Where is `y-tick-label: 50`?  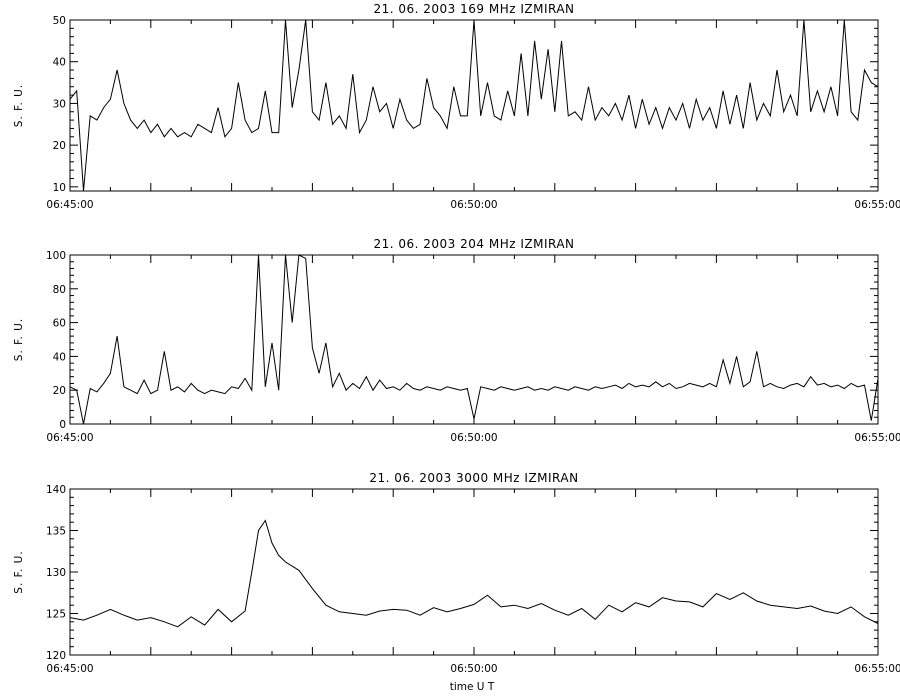 y-tick-label: 50 is located at coordinates (59, 21).